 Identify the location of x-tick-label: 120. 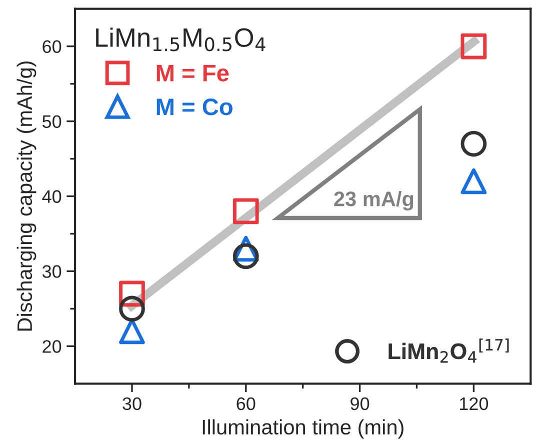
(474, 403).